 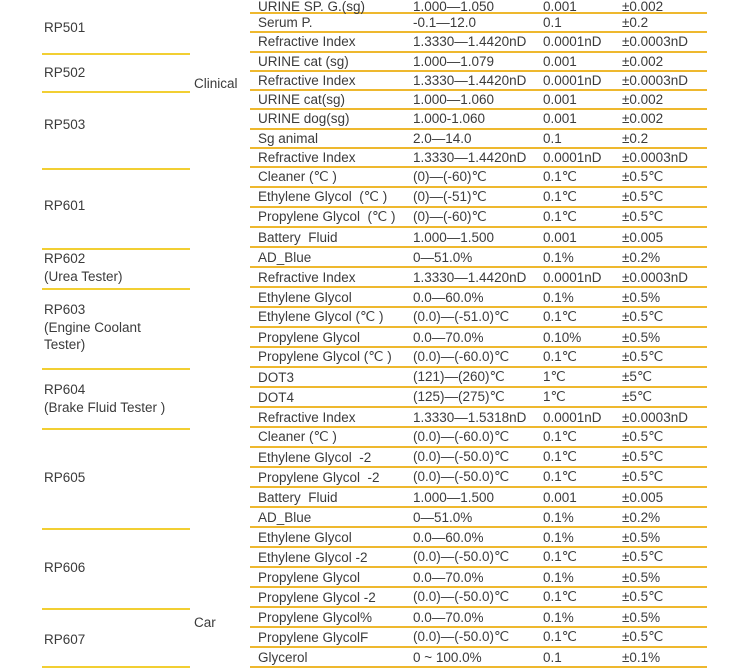 What do you see at coordinates (454, 7) in the screenshot?
I see `range-cell: 1.000—1.050` at bounding box center [454, 7].